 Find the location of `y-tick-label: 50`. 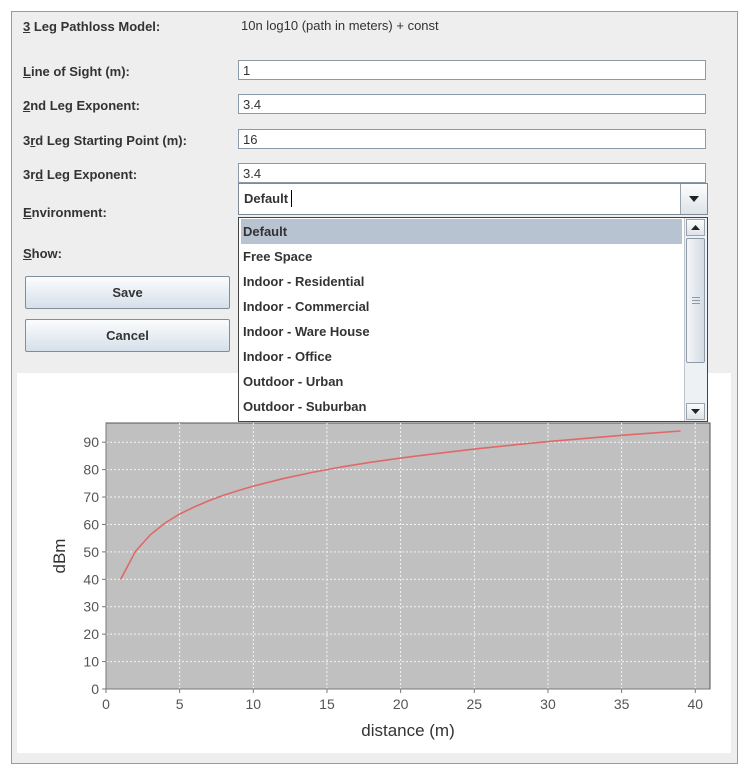

y-tick-label: 50 is located at coordinates (91, 552).